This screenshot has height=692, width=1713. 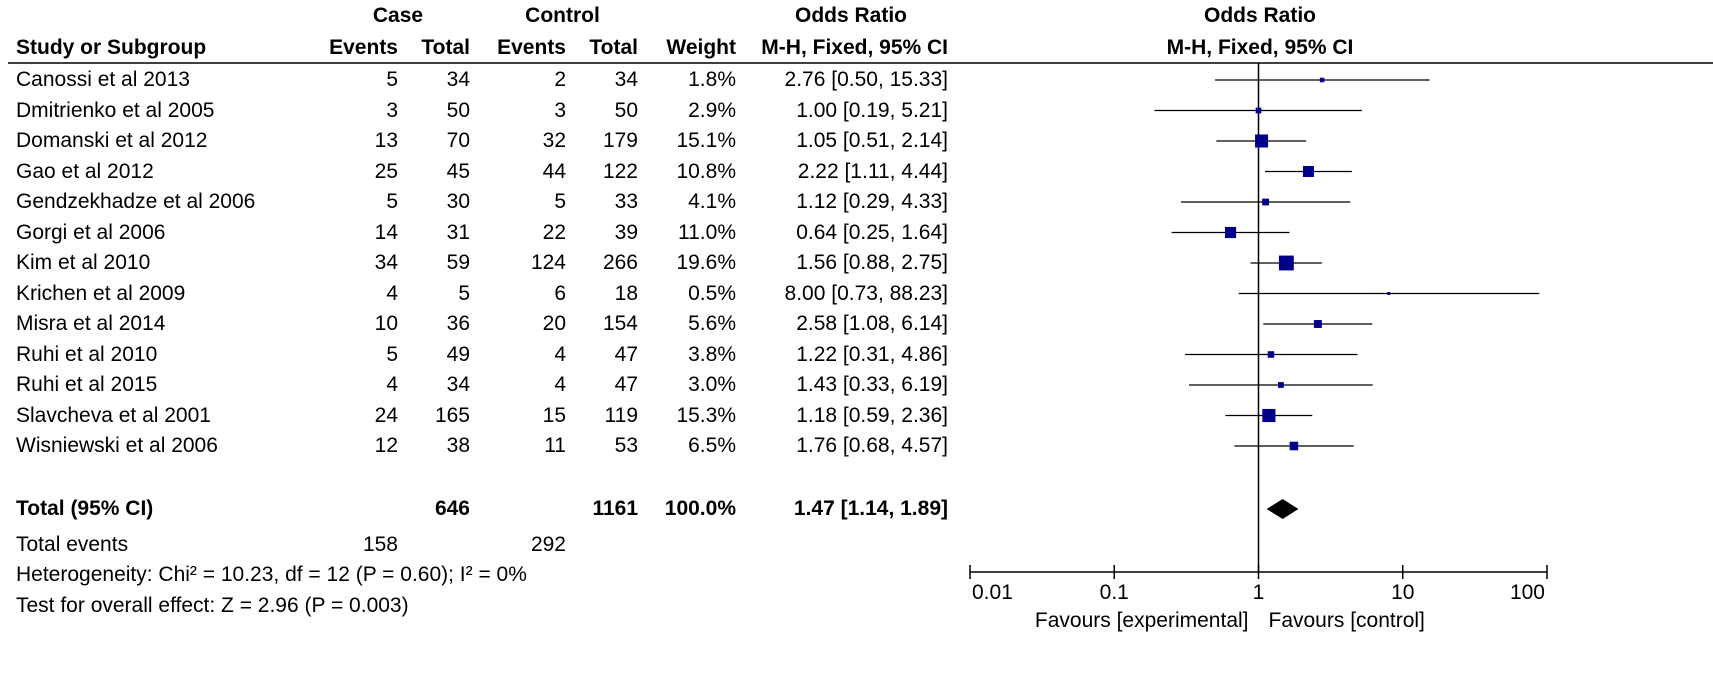 What do you see at coordinates (392, 110) in the screenshot?
I see `case-events: 3` at bounding box center [392, 110].